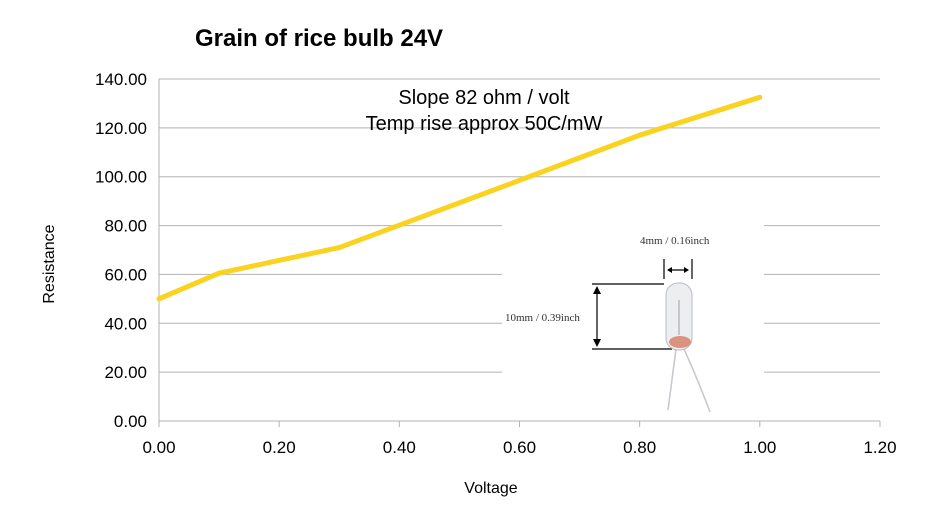 This screenshot has width=935, height=517. I want to click on x-tick-label: 1.00, so click(759, 447).